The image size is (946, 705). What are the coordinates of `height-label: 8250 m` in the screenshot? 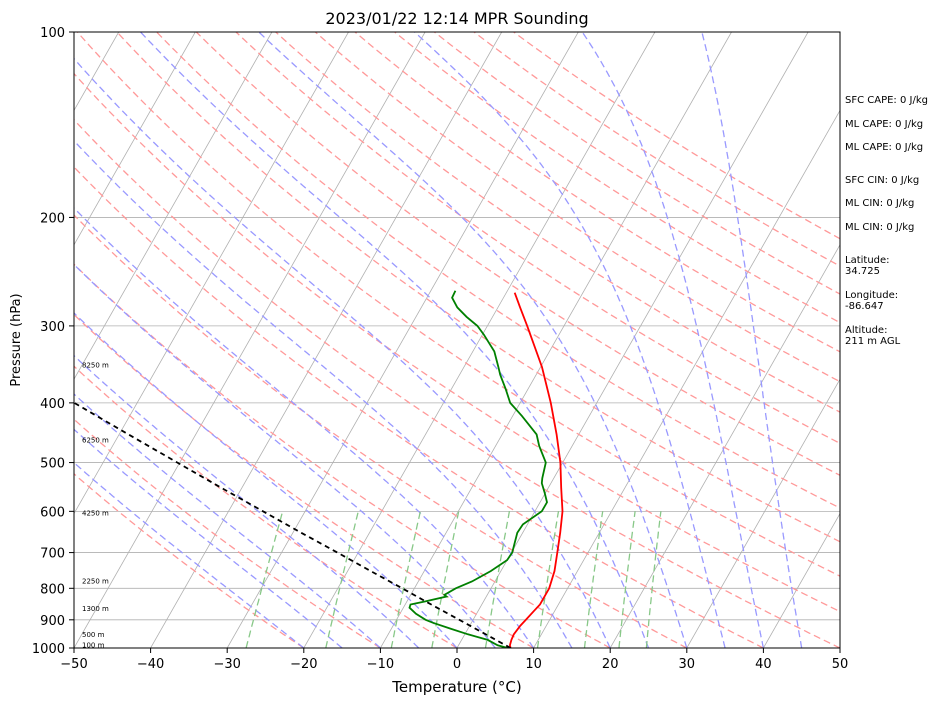 It's located at (95, 366).